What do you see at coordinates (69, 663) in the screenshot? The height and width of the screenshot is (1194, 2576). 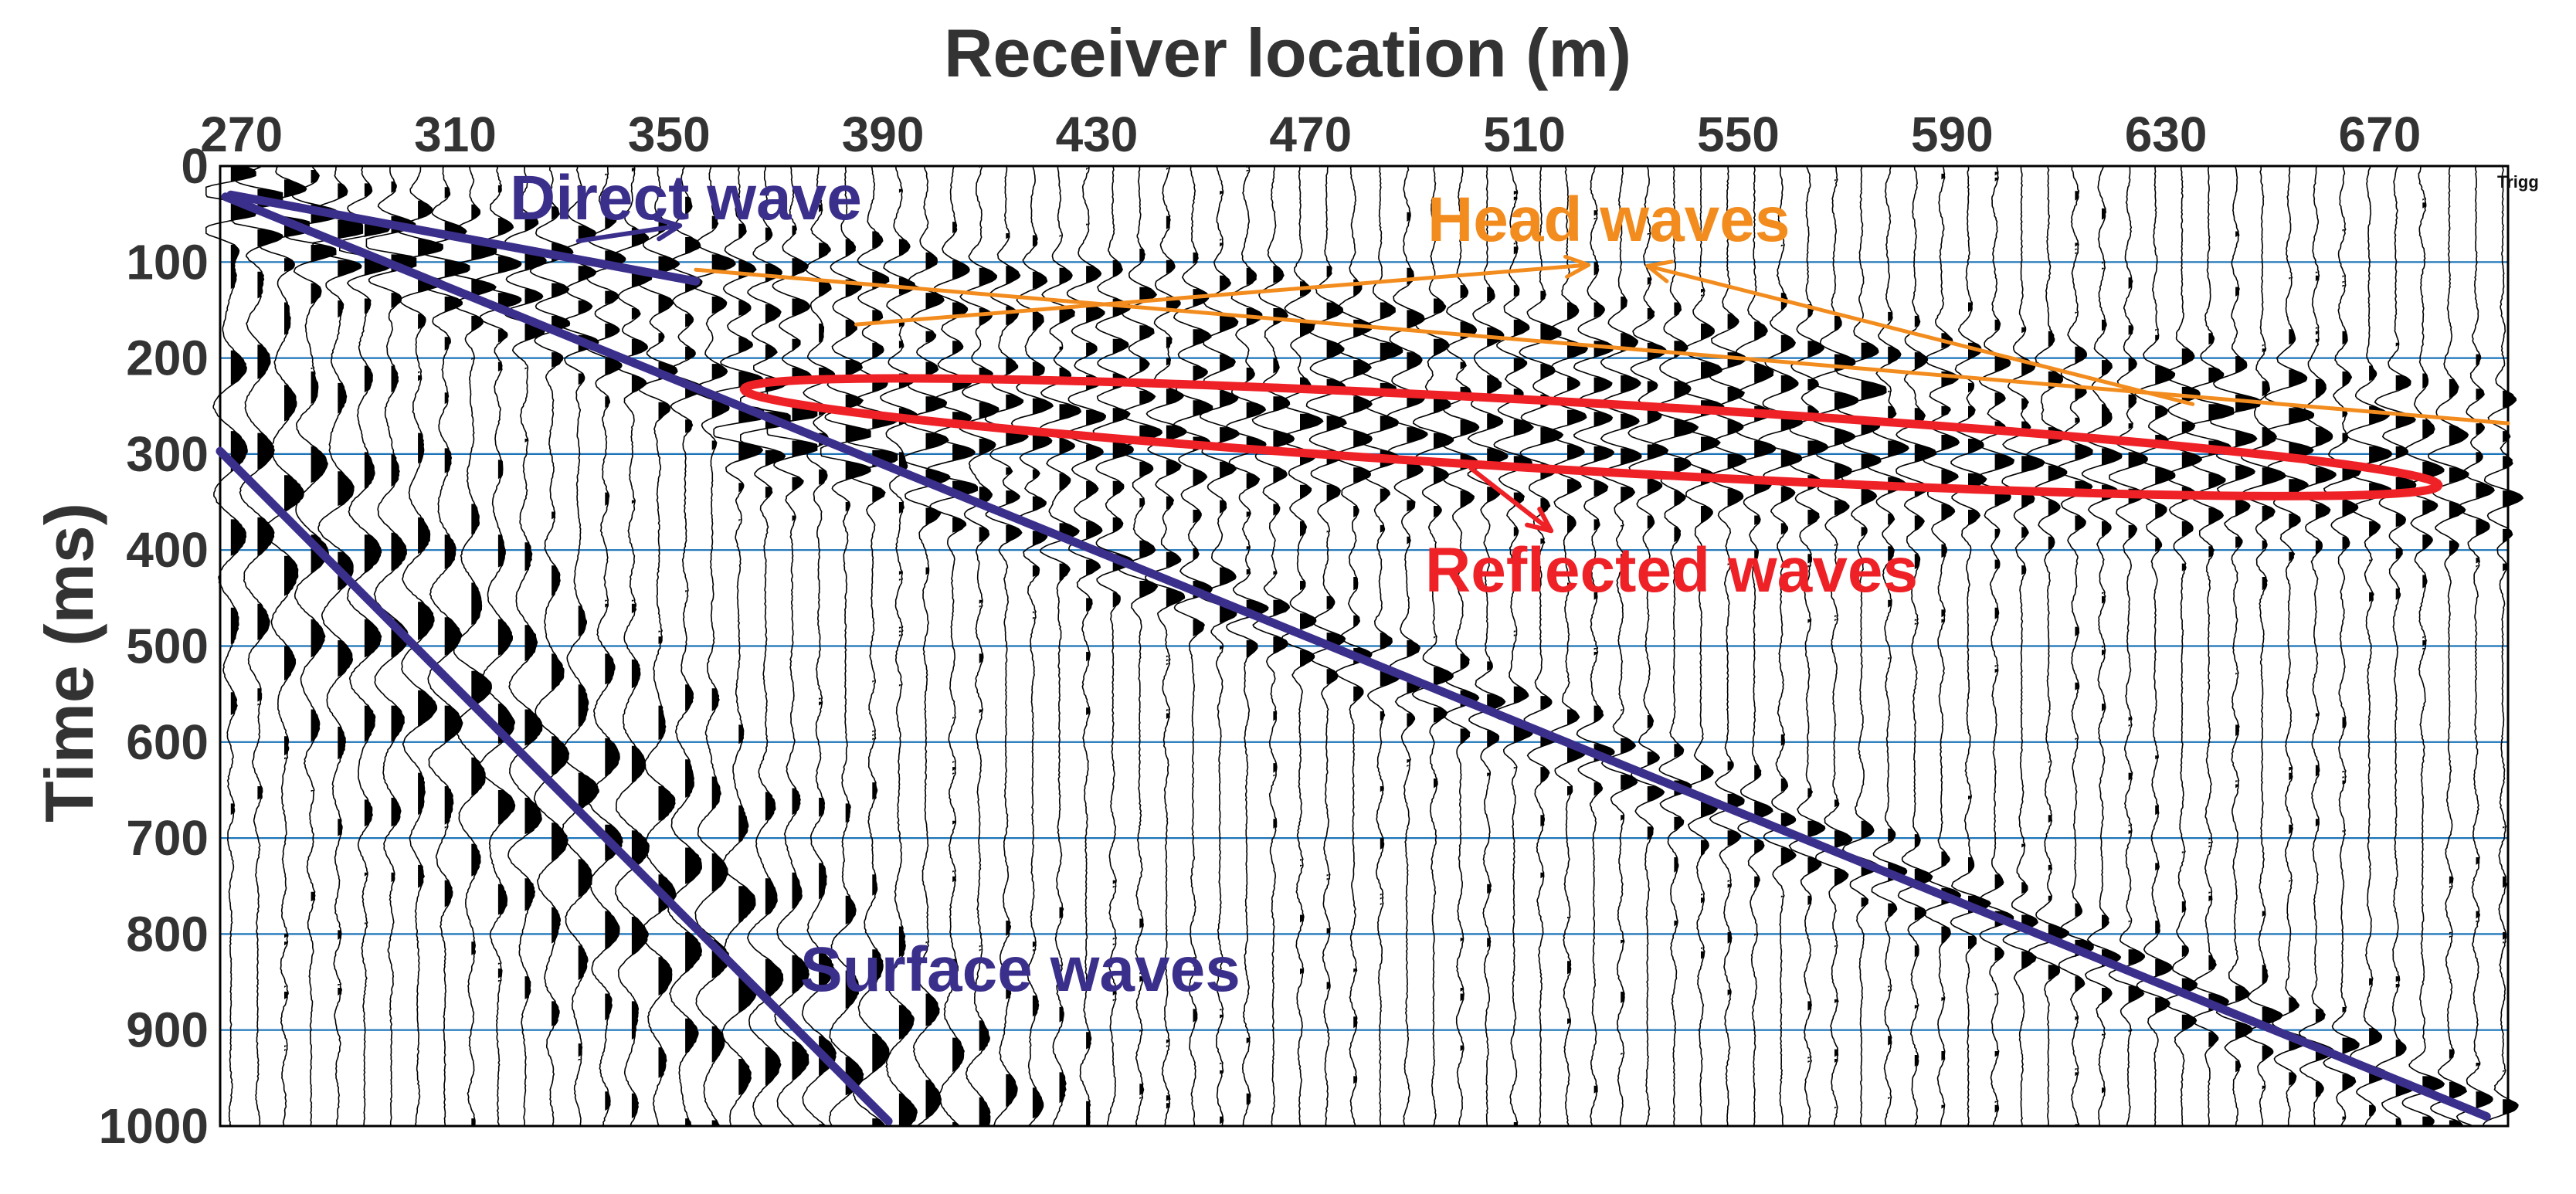 I see `y-axis-title: Time (ms)` at bounding box center [69, 663].